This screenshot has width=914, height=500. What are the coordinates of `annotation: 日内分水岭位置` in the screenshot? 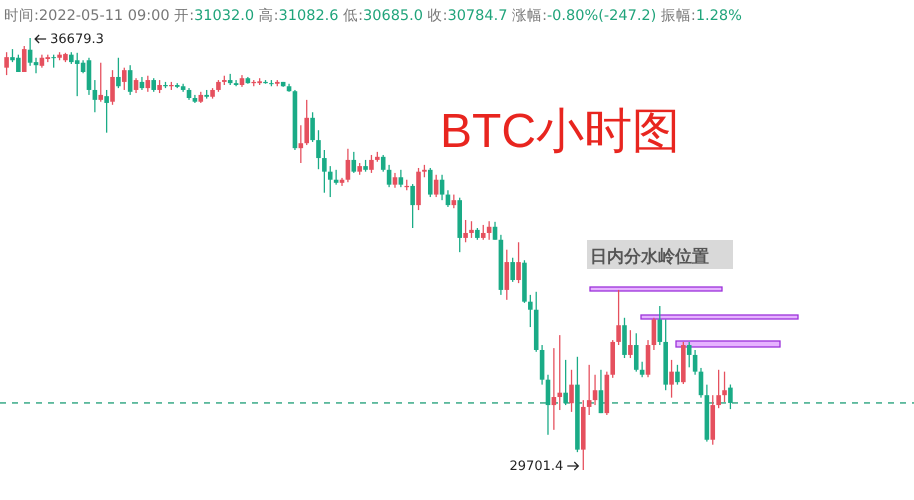 It's located at (649, 257).